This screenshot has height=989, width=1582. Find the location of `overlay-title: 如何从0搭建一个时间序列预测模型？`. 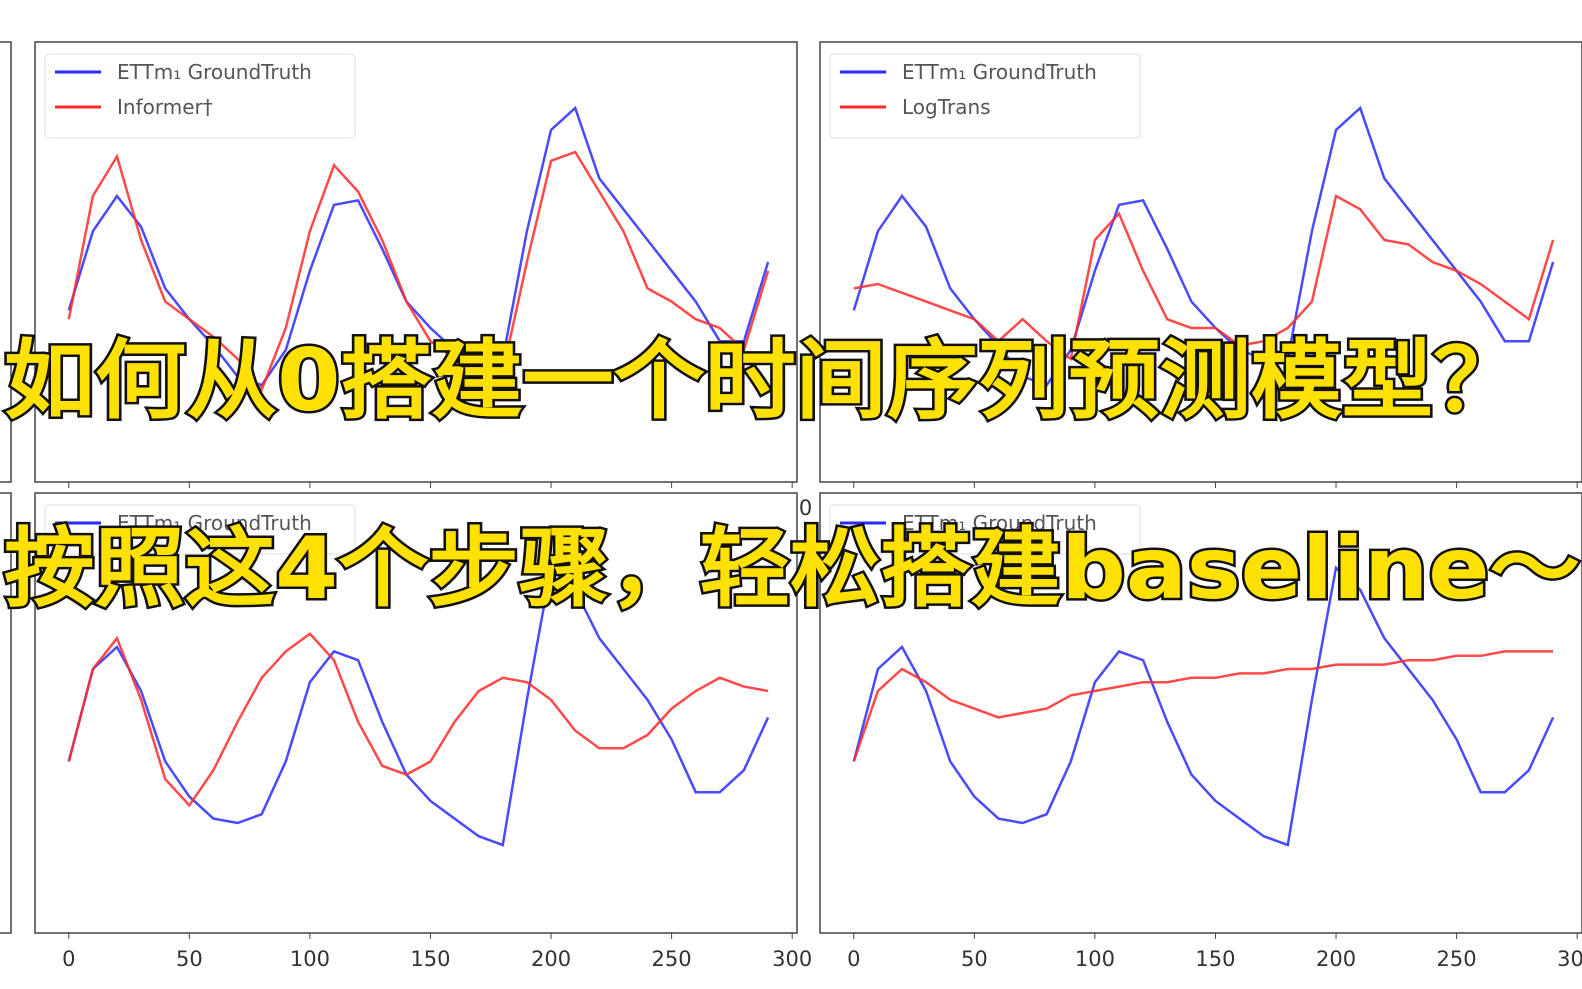

overlay-title: 如何从0搭建一个时间序列预测模型？ is located at coordinates (764, 381).